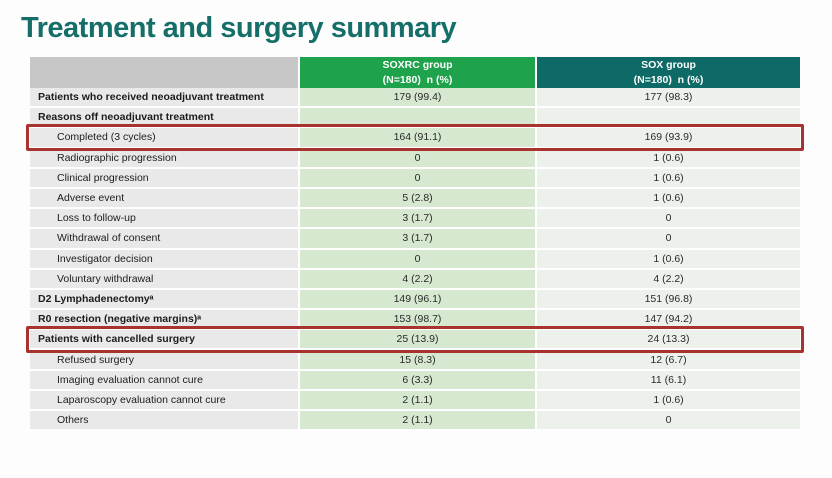 Image resolution: width=832 pixels, height=478 pixels. What do you see at coordinates (165, 340) in the screenshot?
I see `row-label: Patients with cancelled surgery` at bounding box center [165, 340].